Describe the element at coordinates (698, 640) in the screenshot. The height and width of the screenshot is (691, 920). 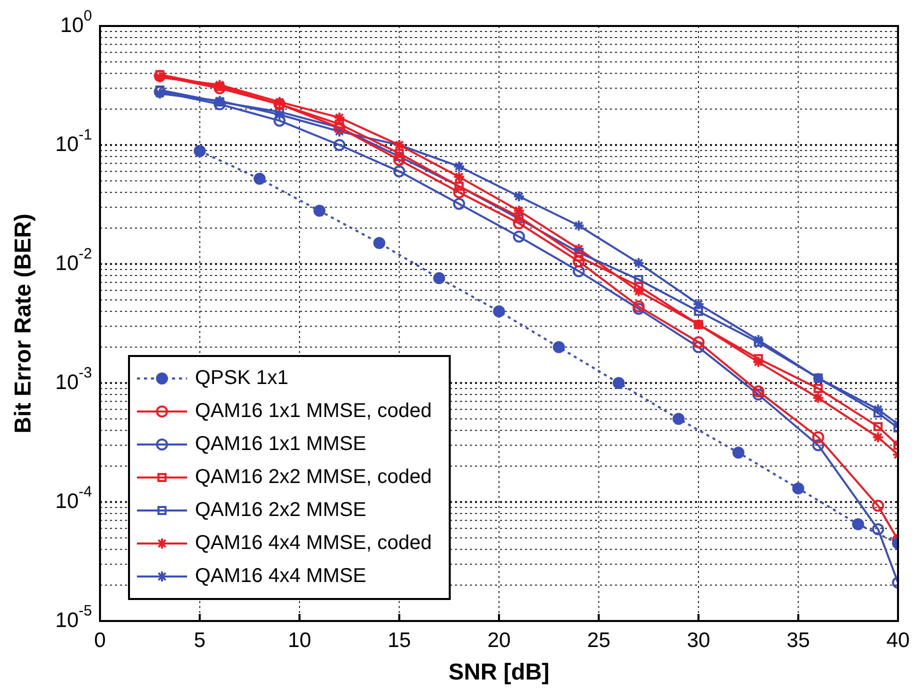
I see `x-tick-label: 30` at that location.